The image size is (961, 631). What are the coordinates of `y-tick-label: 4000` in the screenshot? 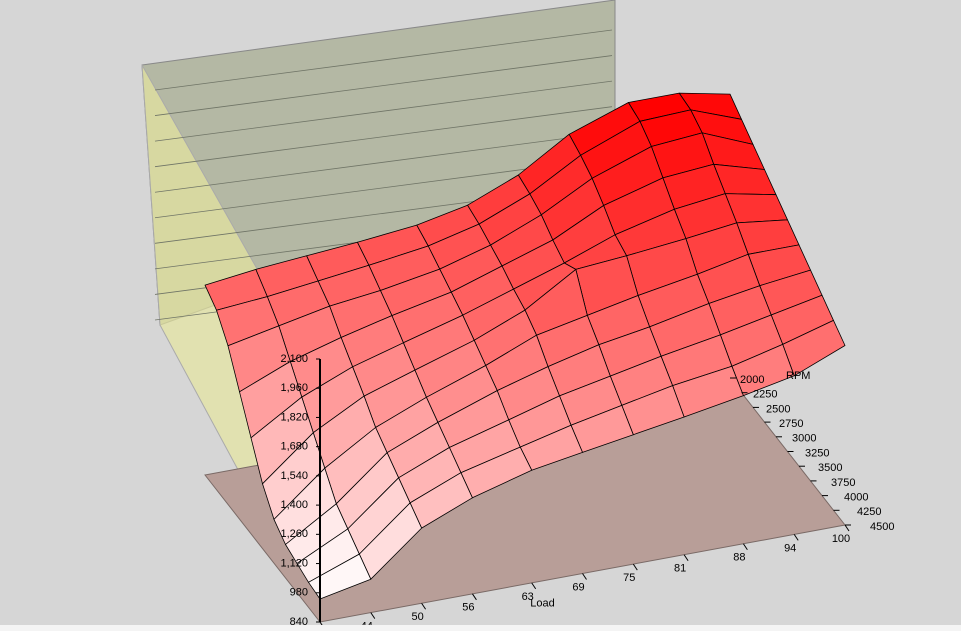 It's located at (856, 498).